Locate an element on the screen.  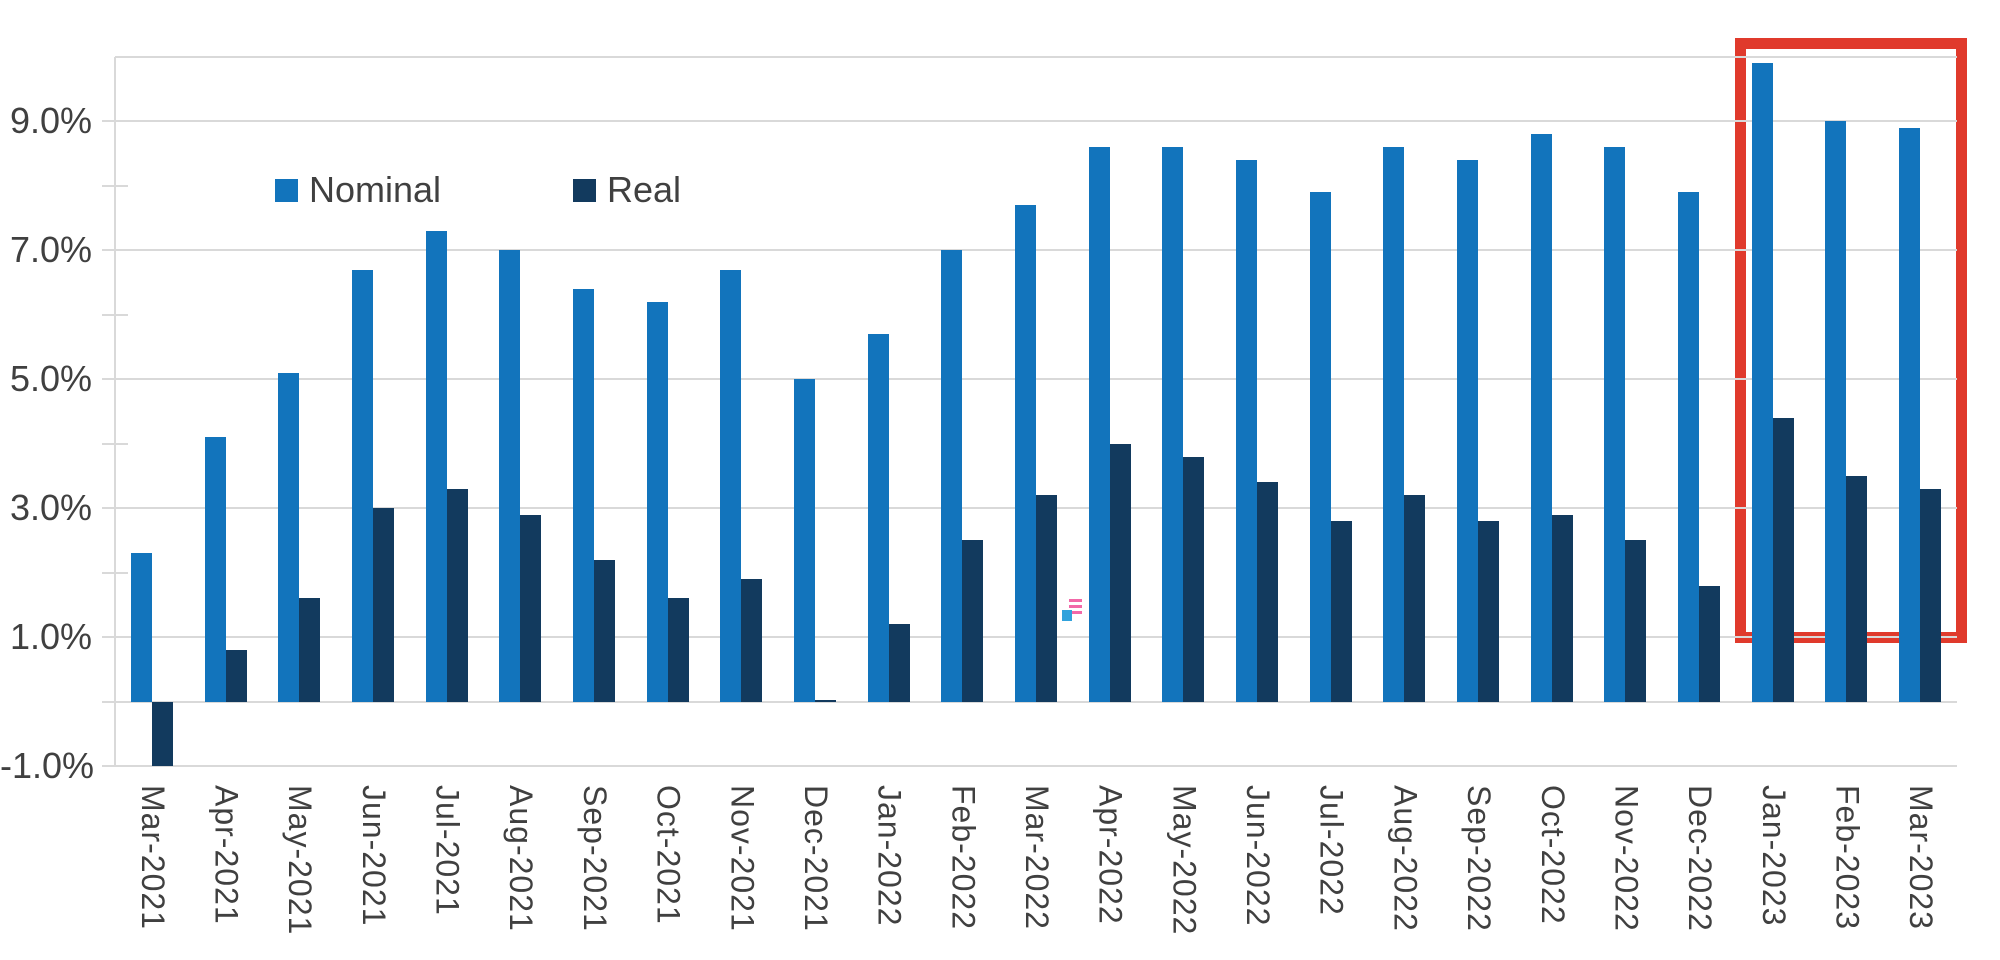
bar-nominal-Jan-2022 is located at coordinates (878, 518).